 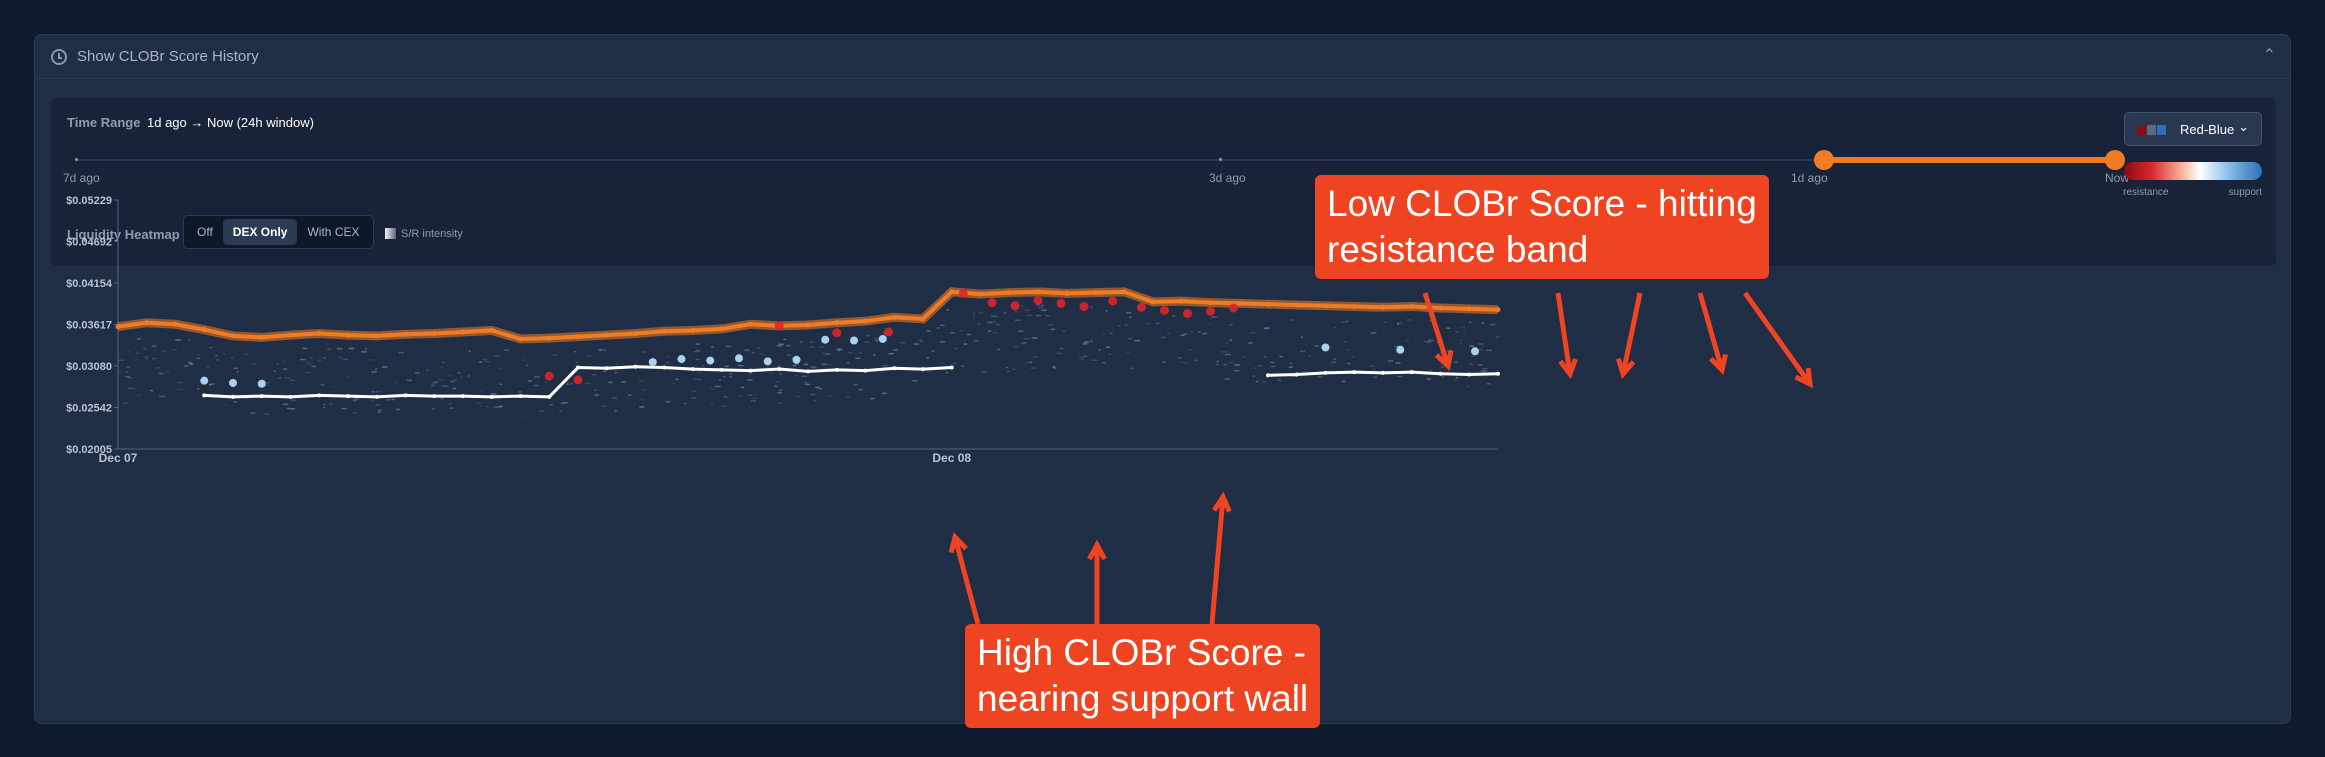 I want to click on panel-header: Show CLOBr Score History ⌃, so click(x=1162, y=57).